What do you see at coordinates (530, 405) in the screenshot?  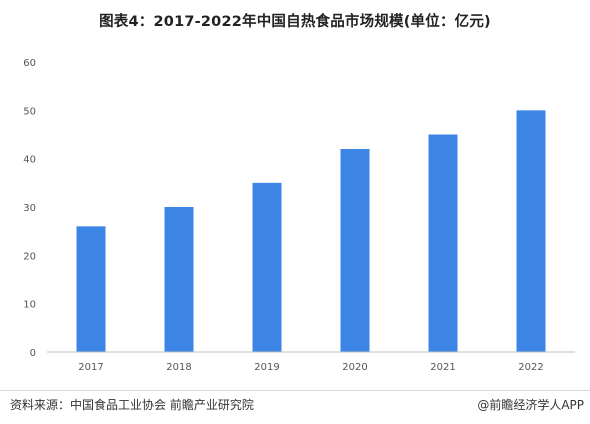 I see `credit-note: @前瞻经济学人APP` at bounding box center [530, 405].